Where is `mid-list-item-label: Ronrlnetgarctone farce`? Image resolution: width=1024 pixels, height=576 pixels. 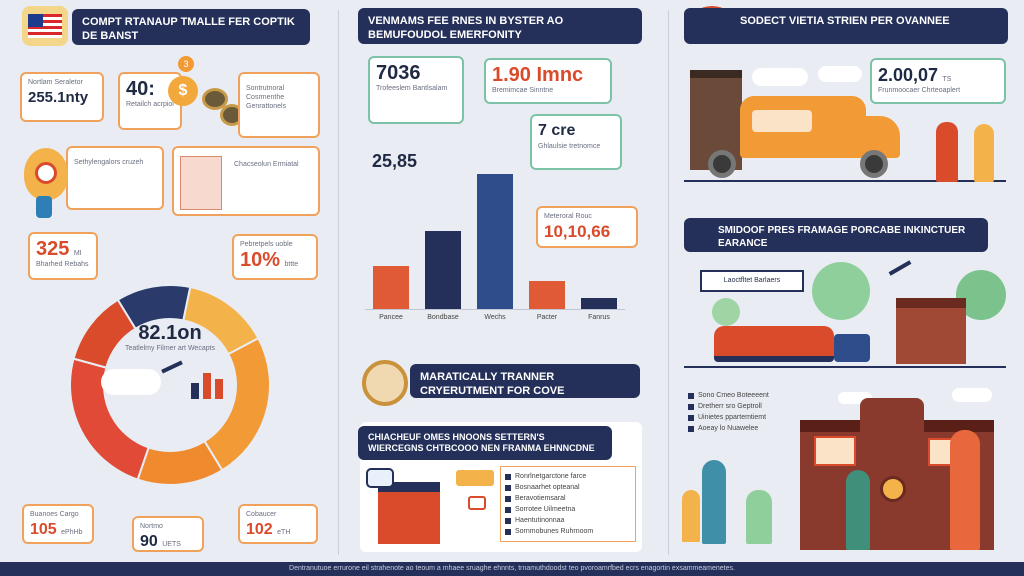
mid-list-item-label: Ronrlnetgarctone farce is located at coordinates (551, 476).